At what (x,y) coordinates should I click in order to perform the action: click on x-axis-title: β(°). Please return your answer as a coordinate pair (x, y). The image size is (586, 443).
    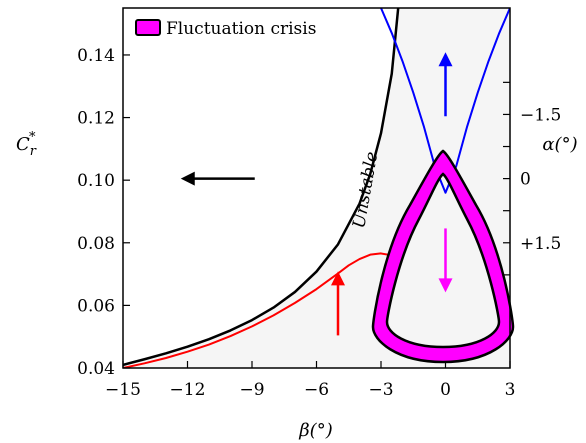
    Looking at the image, I should click on (315, 430).